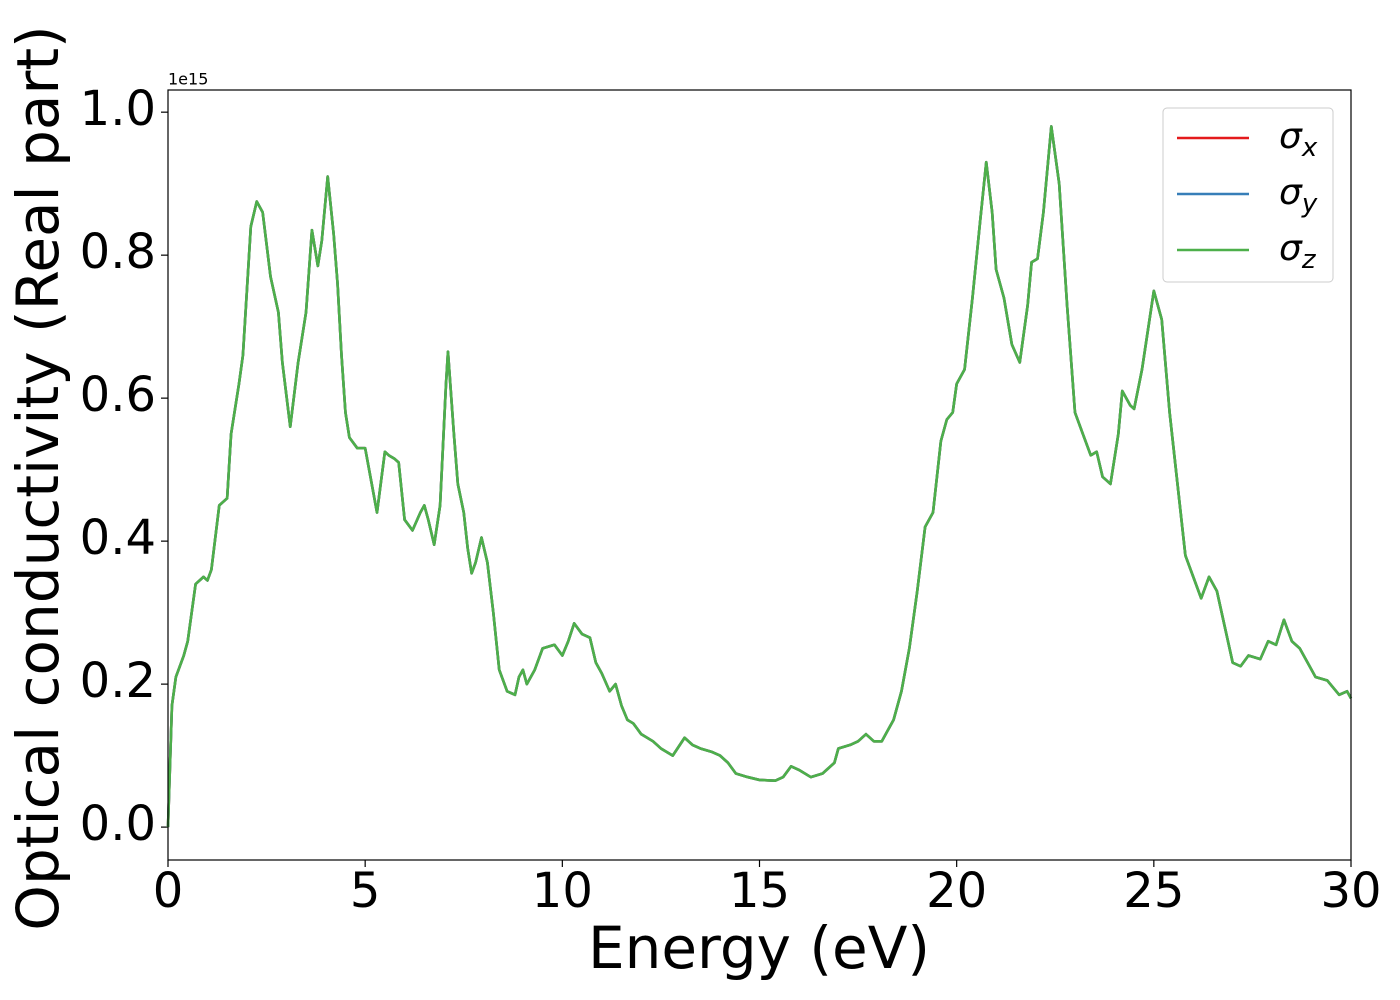  Describe the element at coordinates (1298, 251) in the screenshot. I see `legend-label: σz` at that location.